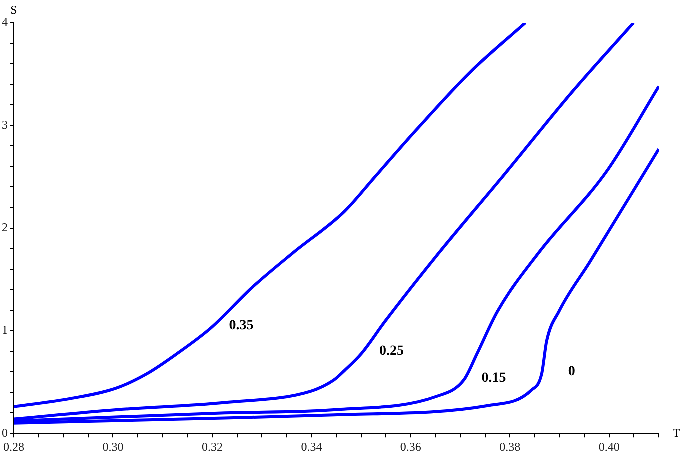  Describe the element at coordinates (572, 372) in the screenshot. I see `series-label: 0` at that location.